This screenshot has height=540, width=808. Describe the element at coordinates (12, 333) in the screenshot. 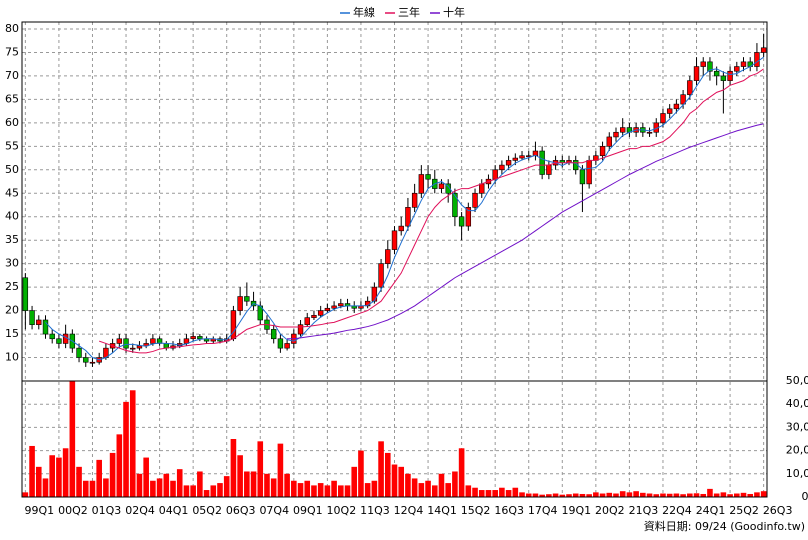

I see `y-tick-label: 15` at that location.